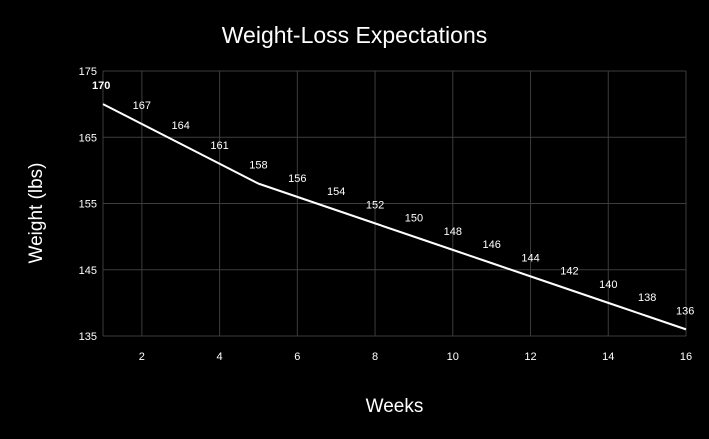 The image size is (709, 439). I want to click on x-axis-title: Weeks, so click(395, 406).